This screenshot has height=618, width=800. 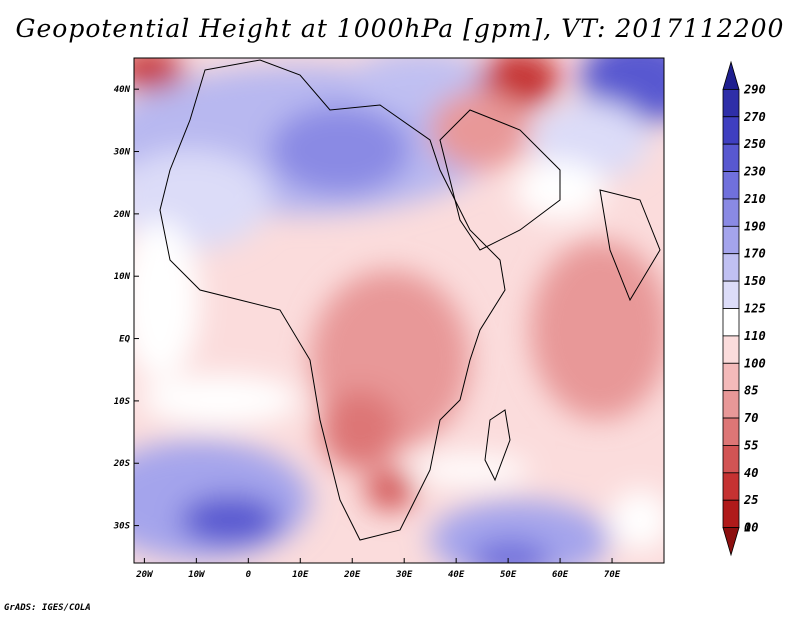 What do you see at coordinates (560, 575) in the screenshot?
I see `lon-tick-label: 60E` at bounding box center [560, 575].